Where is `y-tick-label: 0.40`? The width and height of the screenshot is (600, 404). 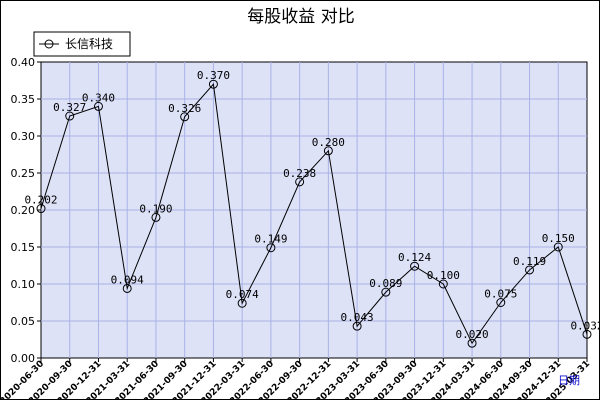
y-tick-label: 0.40 is located at coordinates (23, 62).